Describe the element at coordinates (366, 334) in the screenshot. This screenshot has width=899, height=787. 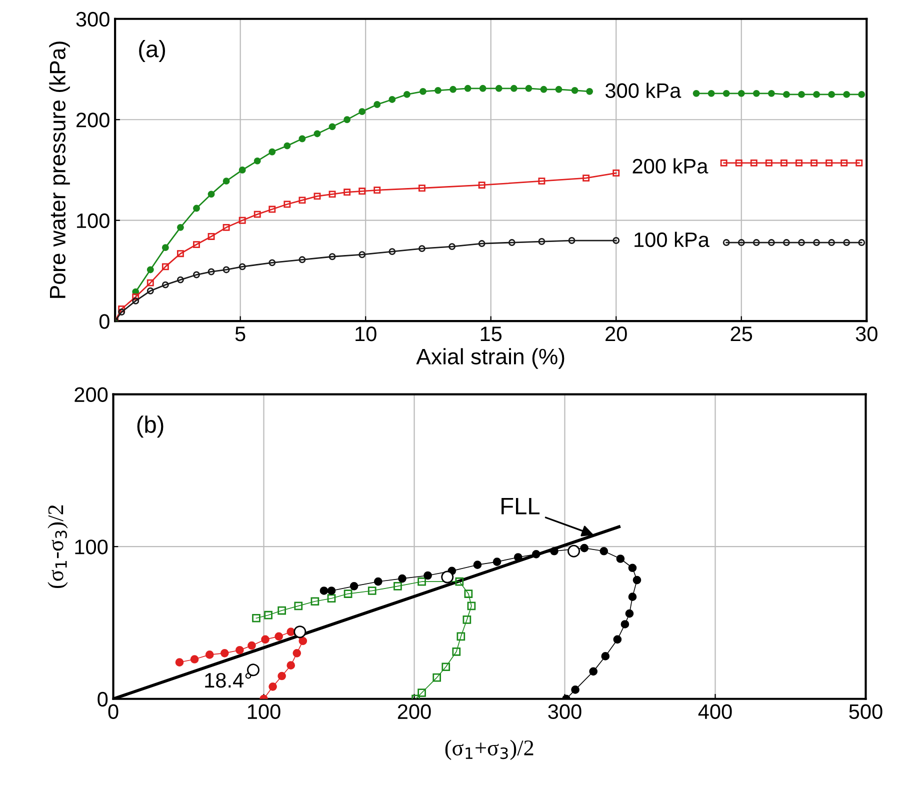
I see `x-tick-label: 10` at that location.